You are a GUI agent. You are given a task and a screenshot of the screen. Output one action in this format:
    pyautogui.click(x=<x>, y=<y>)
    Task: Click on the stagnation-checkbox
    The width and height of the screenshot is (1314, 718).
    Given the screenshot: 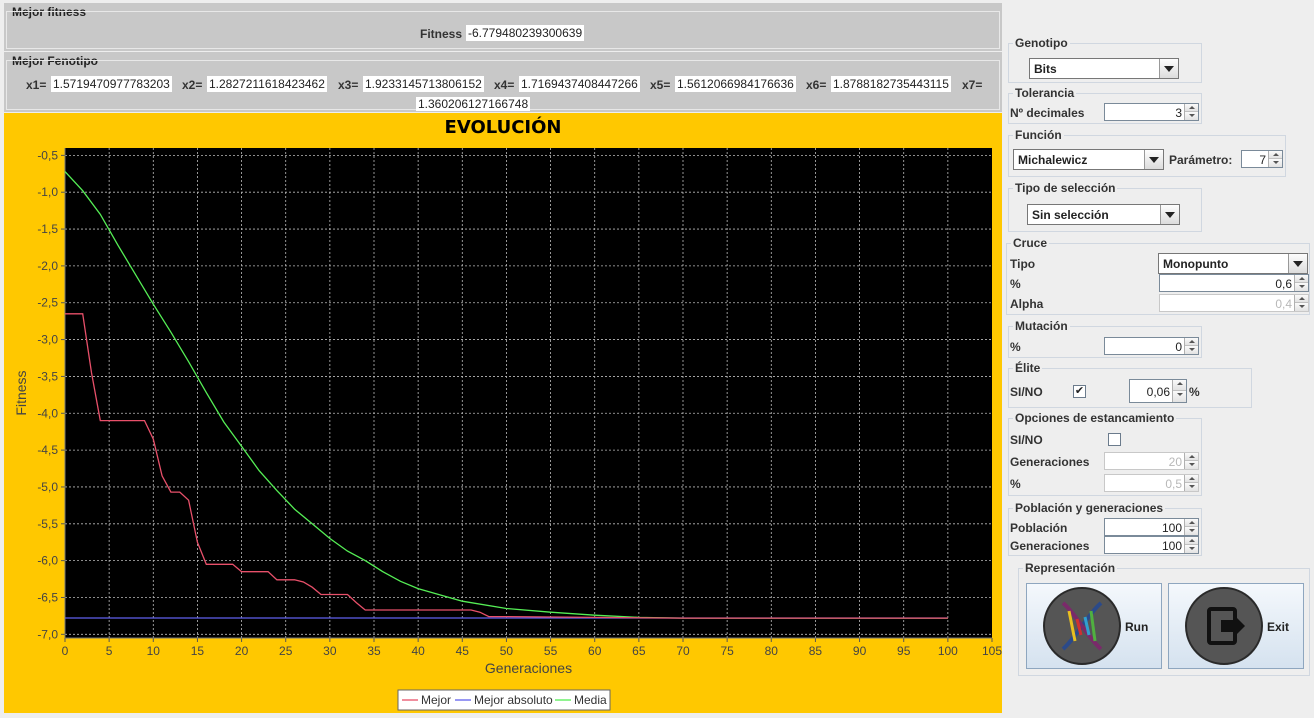 What is the action you would take?
    pyautogui.click(x=1114, y=439)
    